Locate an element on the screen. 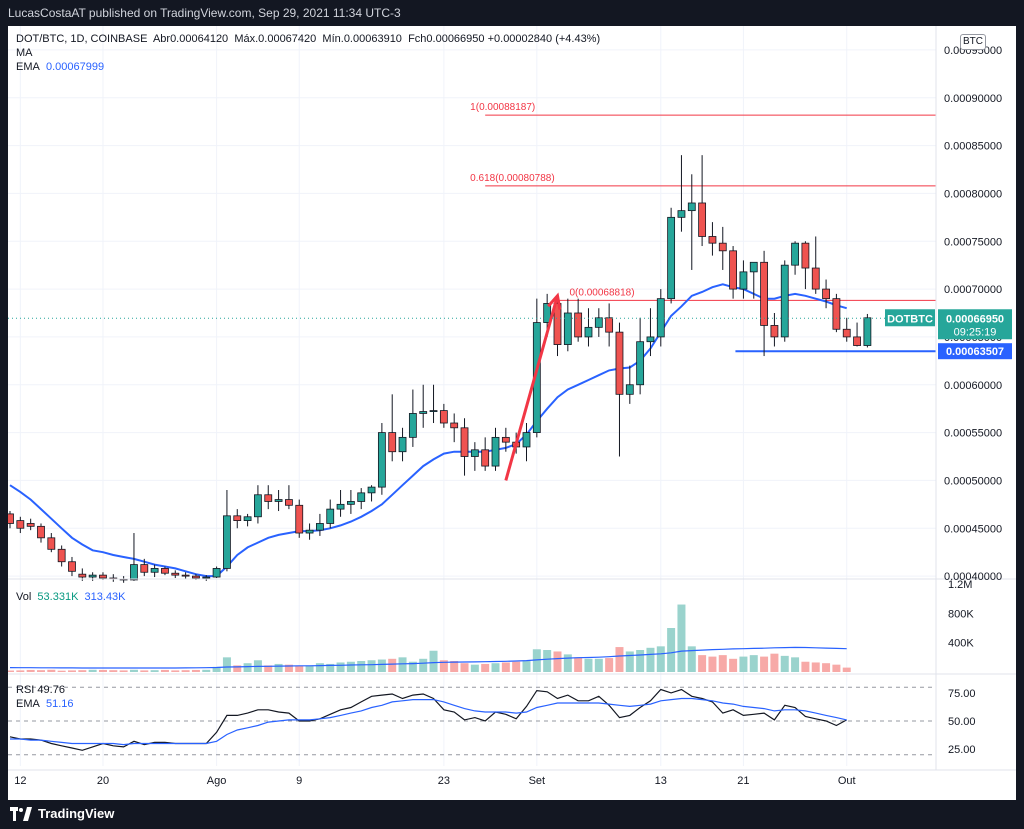  annotation-arrow is located at coordinates (533, 386).